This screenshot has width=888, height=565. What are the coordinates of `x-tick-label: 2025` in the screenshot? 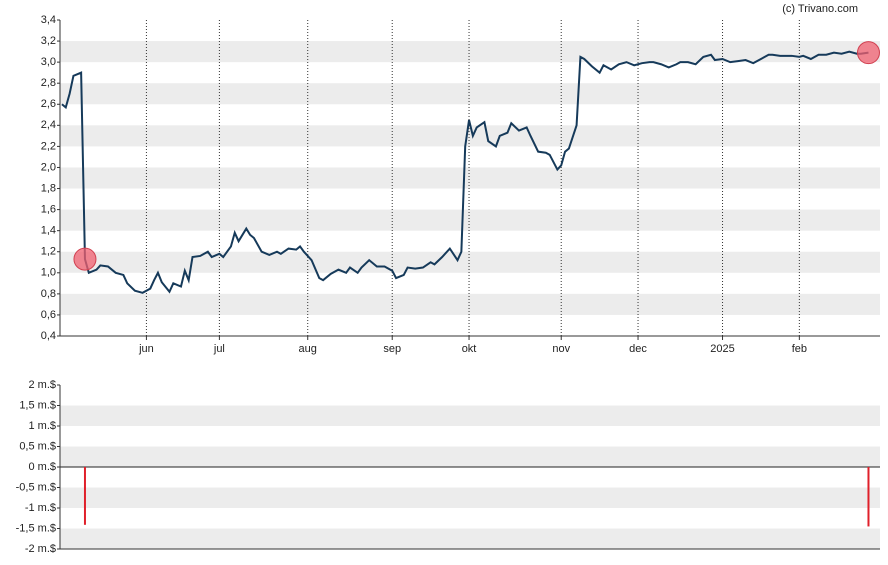 It's located at (722, 349).